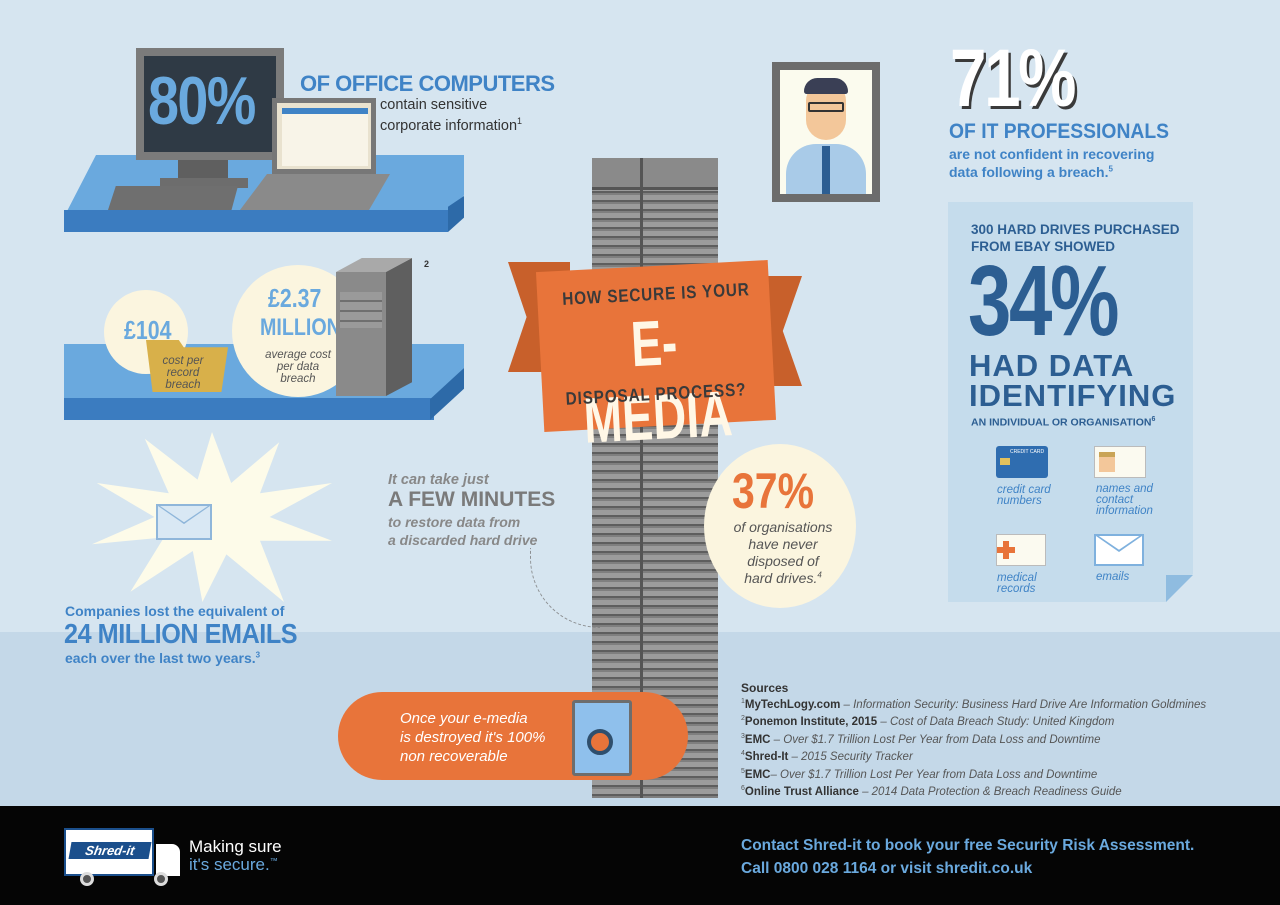  Describe the element at coordinates (438, 480) in the screenshot. I see `restore-line1: It can take just` at that location.